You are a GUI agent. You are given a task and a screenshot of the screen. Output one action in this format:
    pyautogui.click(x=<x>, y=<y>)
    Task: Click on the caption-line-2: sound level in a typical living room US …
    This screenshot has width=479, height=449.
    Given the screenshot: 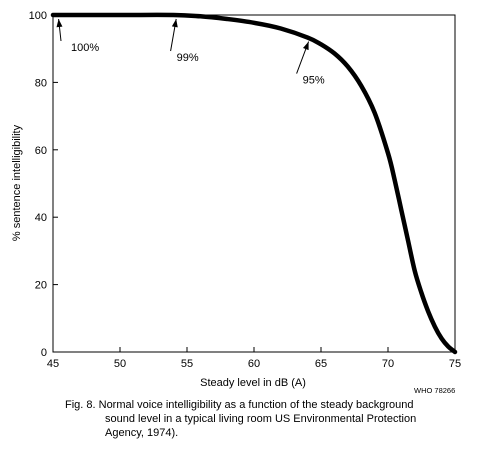 What is the action you would take?
    pyautogui.click(x=261, y=419)
    